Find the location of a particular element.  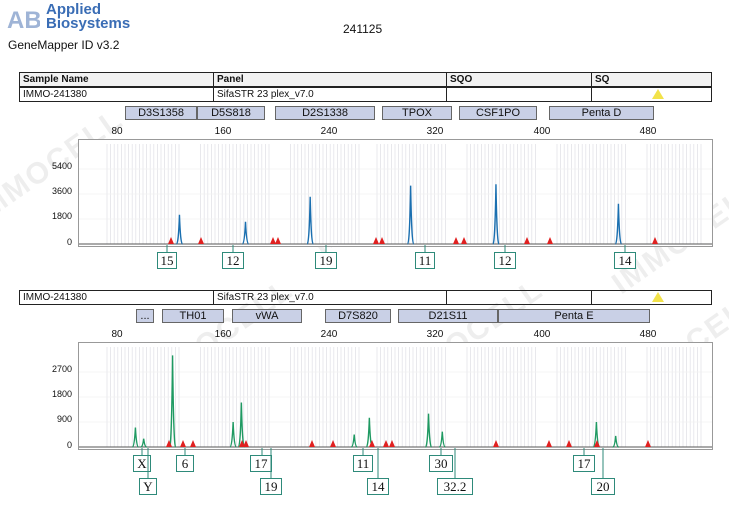

table-header-row: Sample Name Panel SQO SQ is located at coordinates (365, 79).